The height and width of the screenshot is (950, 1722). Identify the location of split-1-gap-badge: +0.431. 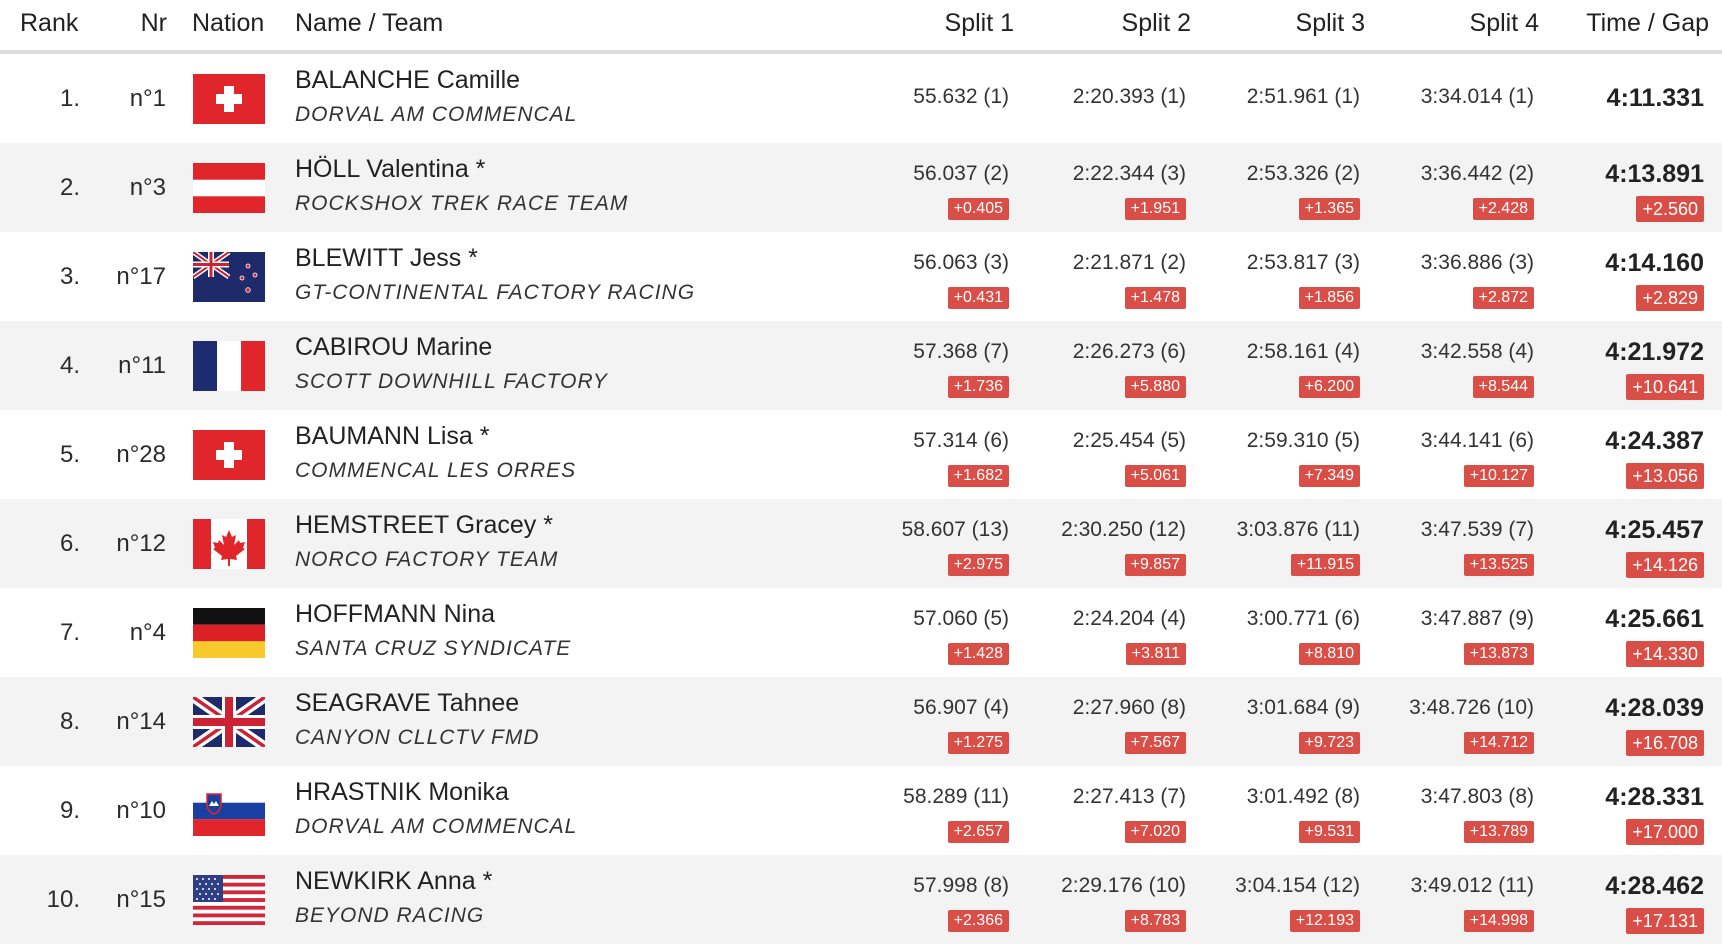
(978, 298).